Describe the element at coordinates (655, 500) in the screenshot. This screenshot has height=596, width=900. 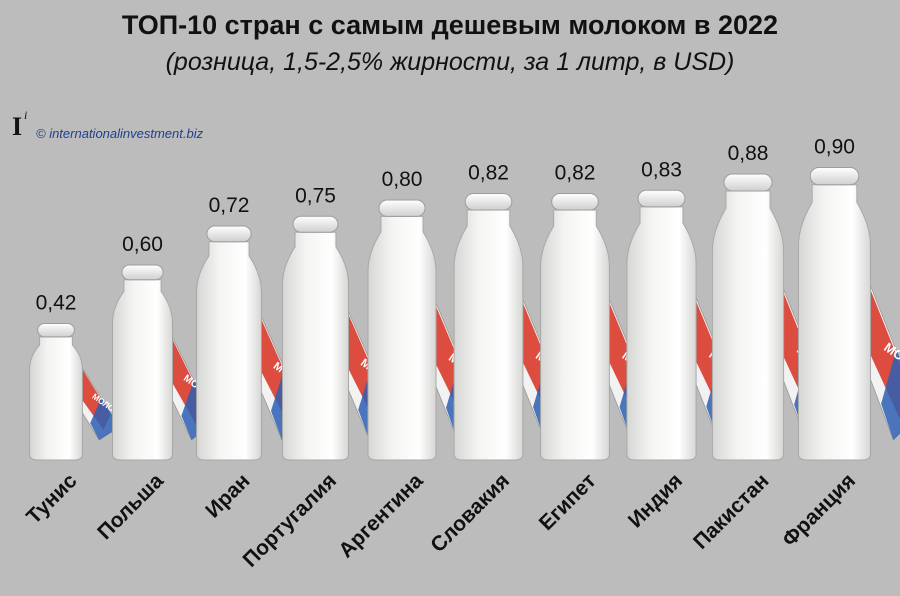
I see `category-label: Индия` at that location.